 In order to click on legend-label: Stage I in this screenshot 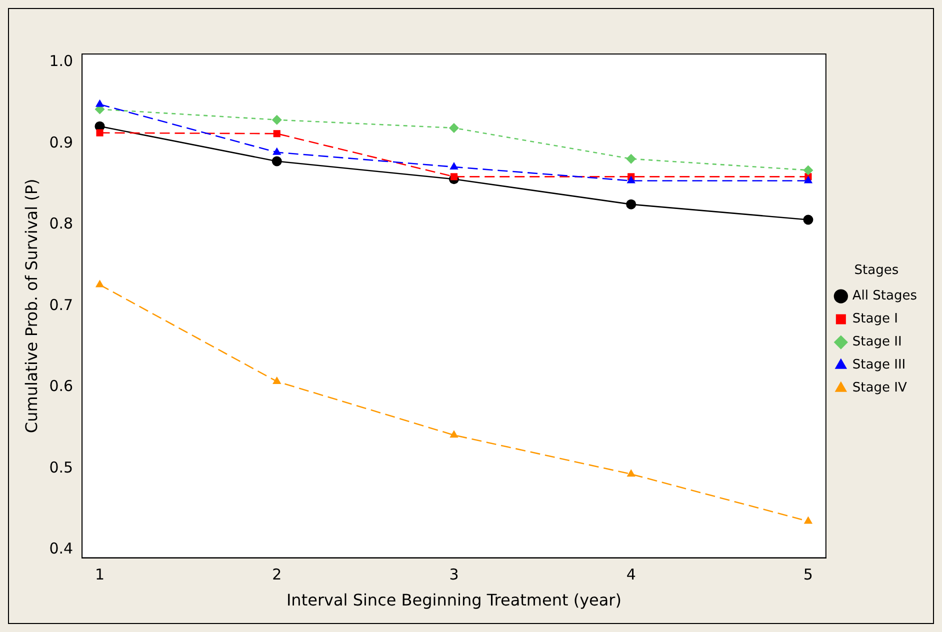, I will do `click(875, 319)`.